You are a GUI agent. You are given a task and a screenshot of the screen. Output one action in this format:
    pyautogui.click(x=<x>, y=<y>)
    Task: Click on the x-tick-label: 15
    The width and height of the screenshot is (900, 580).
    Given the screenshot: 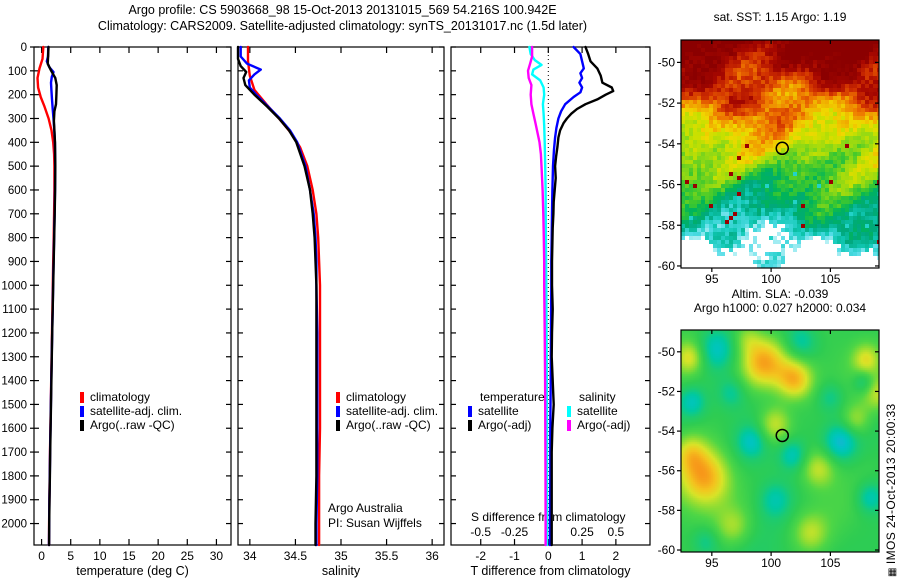 What is the action you would take?
    pyautogui.click(x=129, y=556)
    